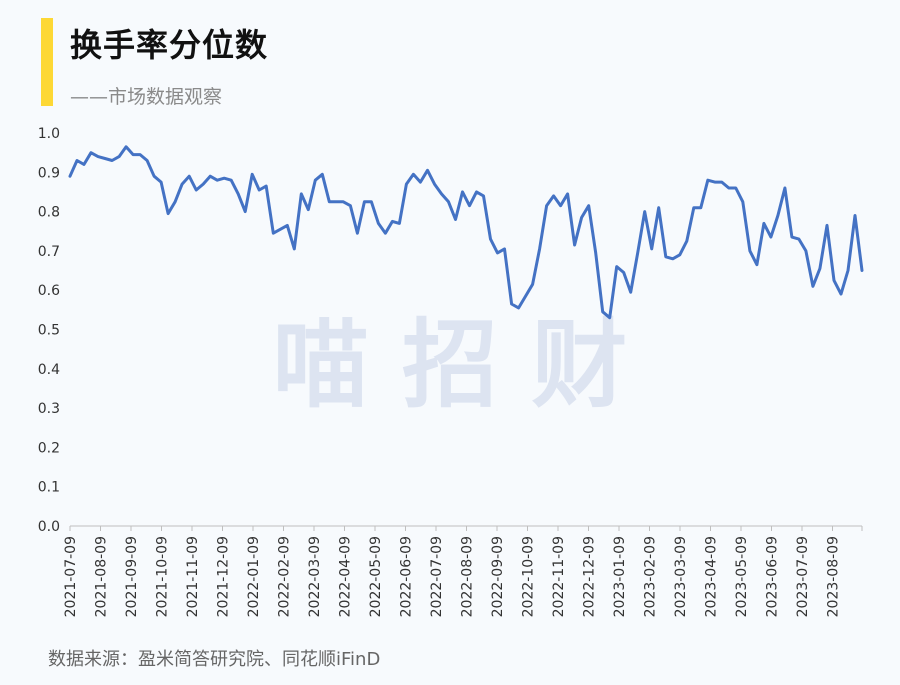  What do you see at coordinates (163, 576) in the screenshot?
I see `x-tick-label: 2021-10-09` at bounding box center [163, 576].